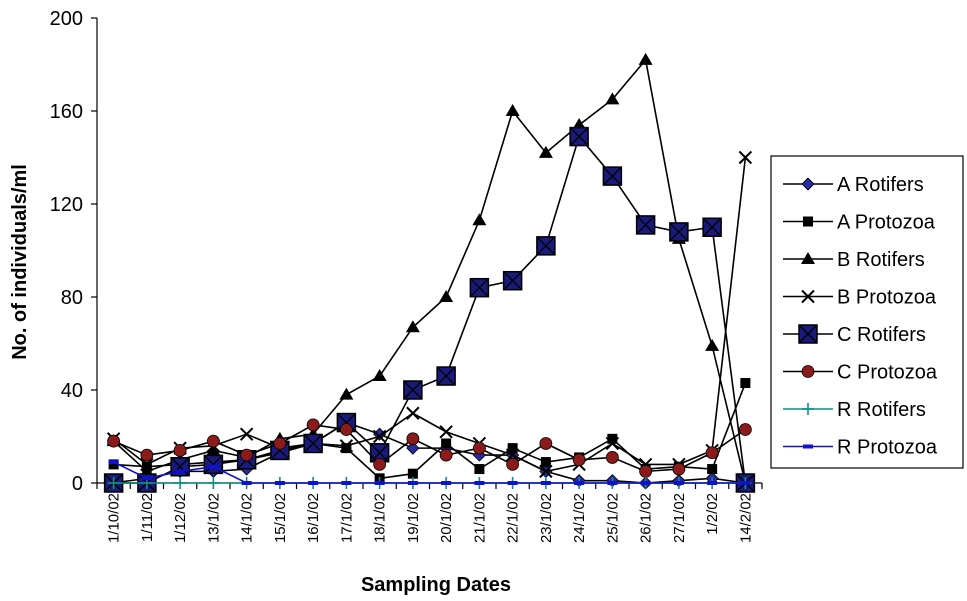  Describe the element at coordinates (886, 223) in the screenshot. I see `legend-label: A Protozoa` at that location.